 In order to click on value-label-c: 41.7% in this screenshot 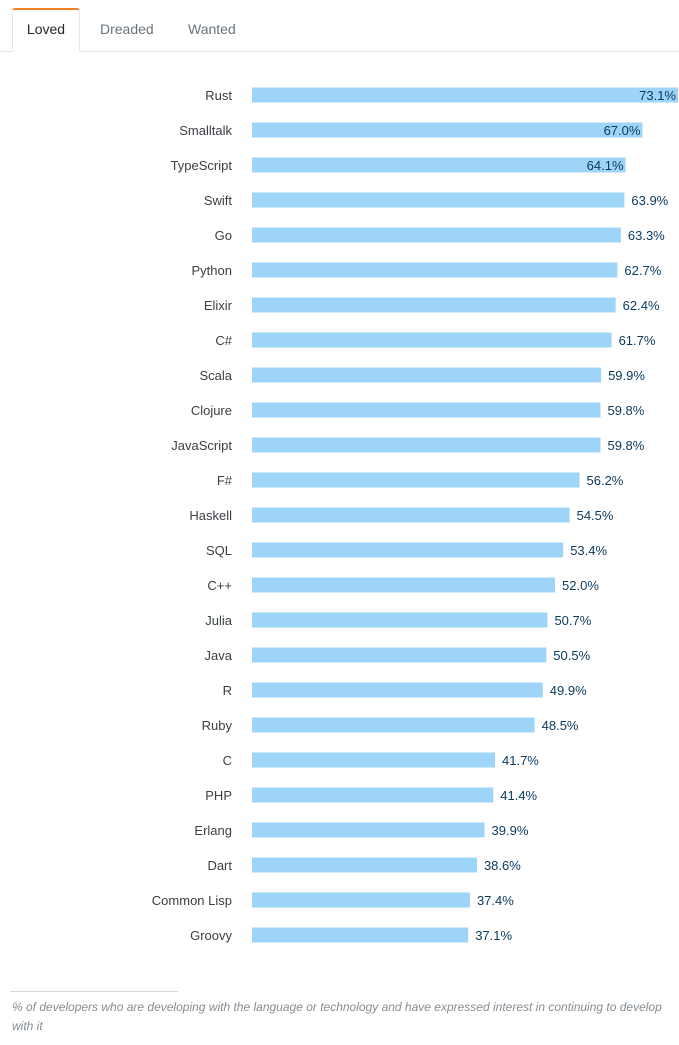, I will do `click(520, 760)`.